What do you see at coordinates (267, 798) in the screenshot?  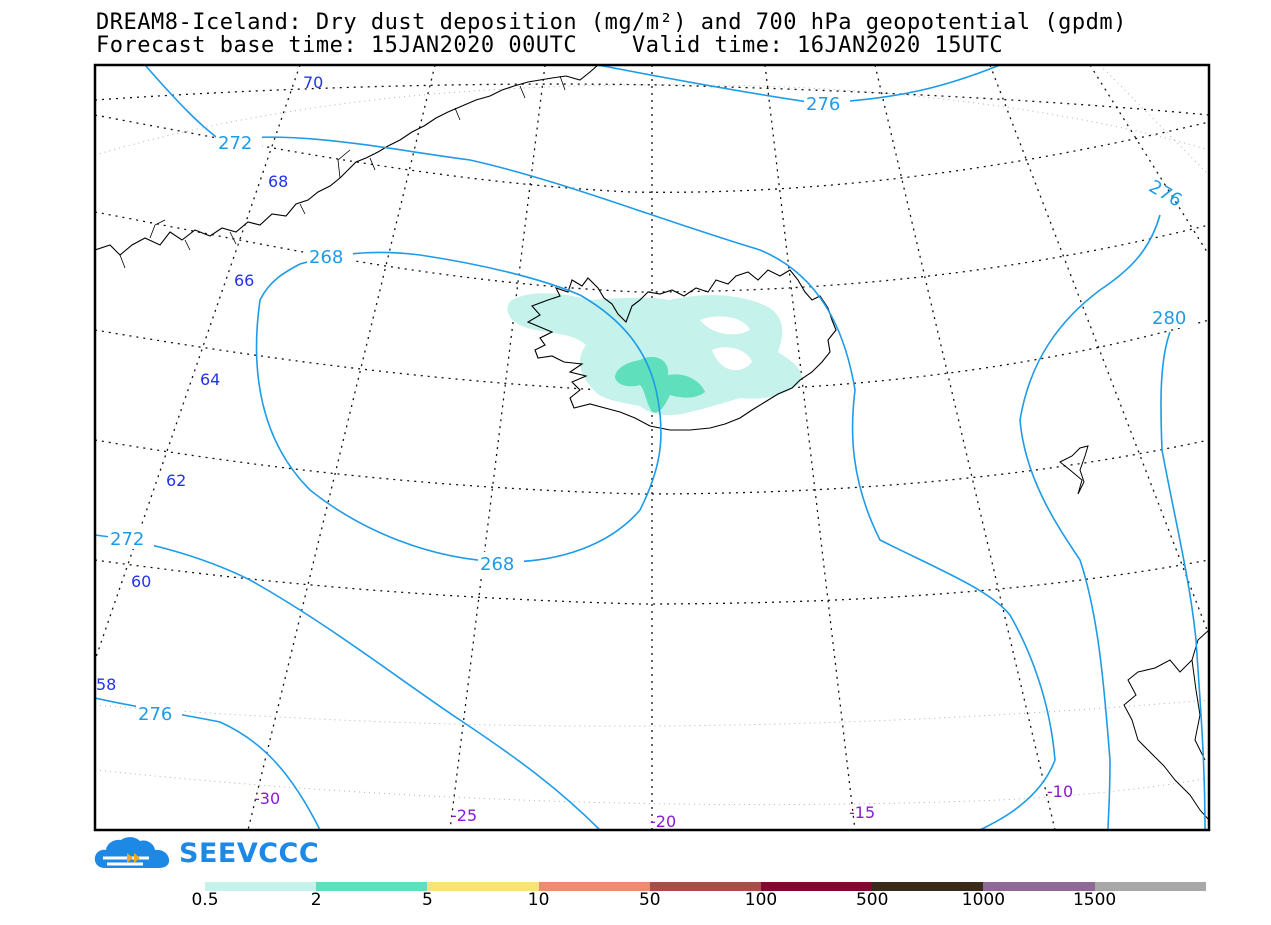 I see `lon-label-minus30: -30` at bounding box center [267, 798].